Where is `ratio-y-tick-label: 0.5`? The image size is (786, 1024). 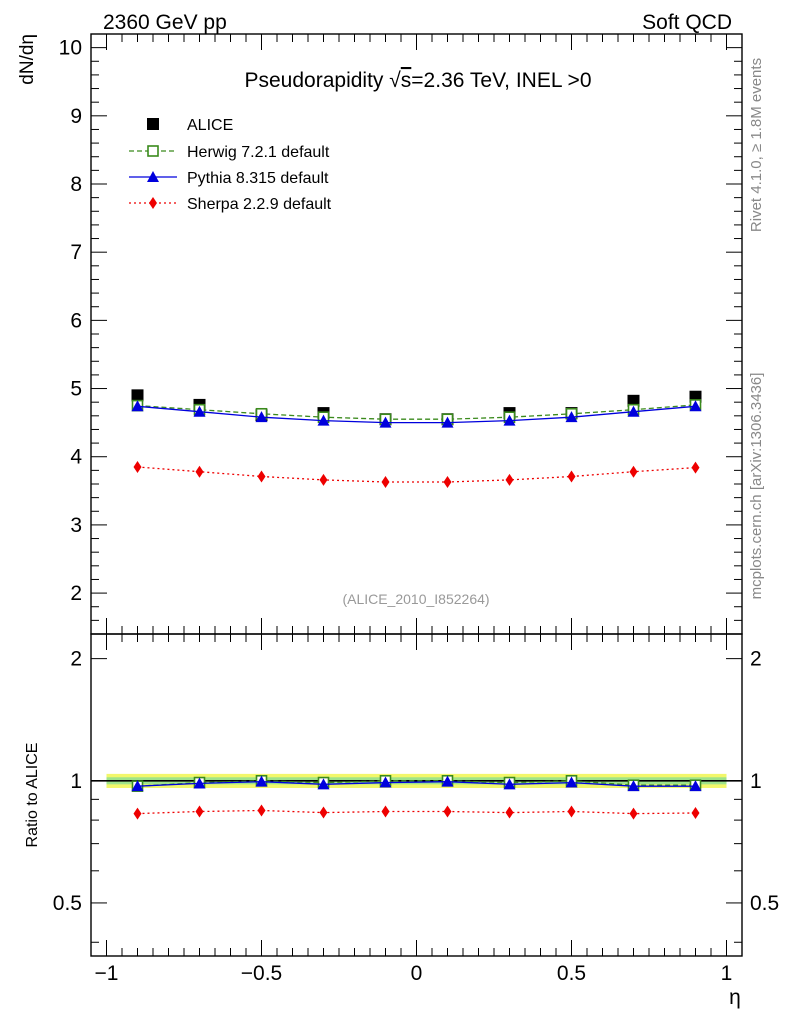 ratio-y-tick-label: 0.5 is located at coordinates (67, 903).